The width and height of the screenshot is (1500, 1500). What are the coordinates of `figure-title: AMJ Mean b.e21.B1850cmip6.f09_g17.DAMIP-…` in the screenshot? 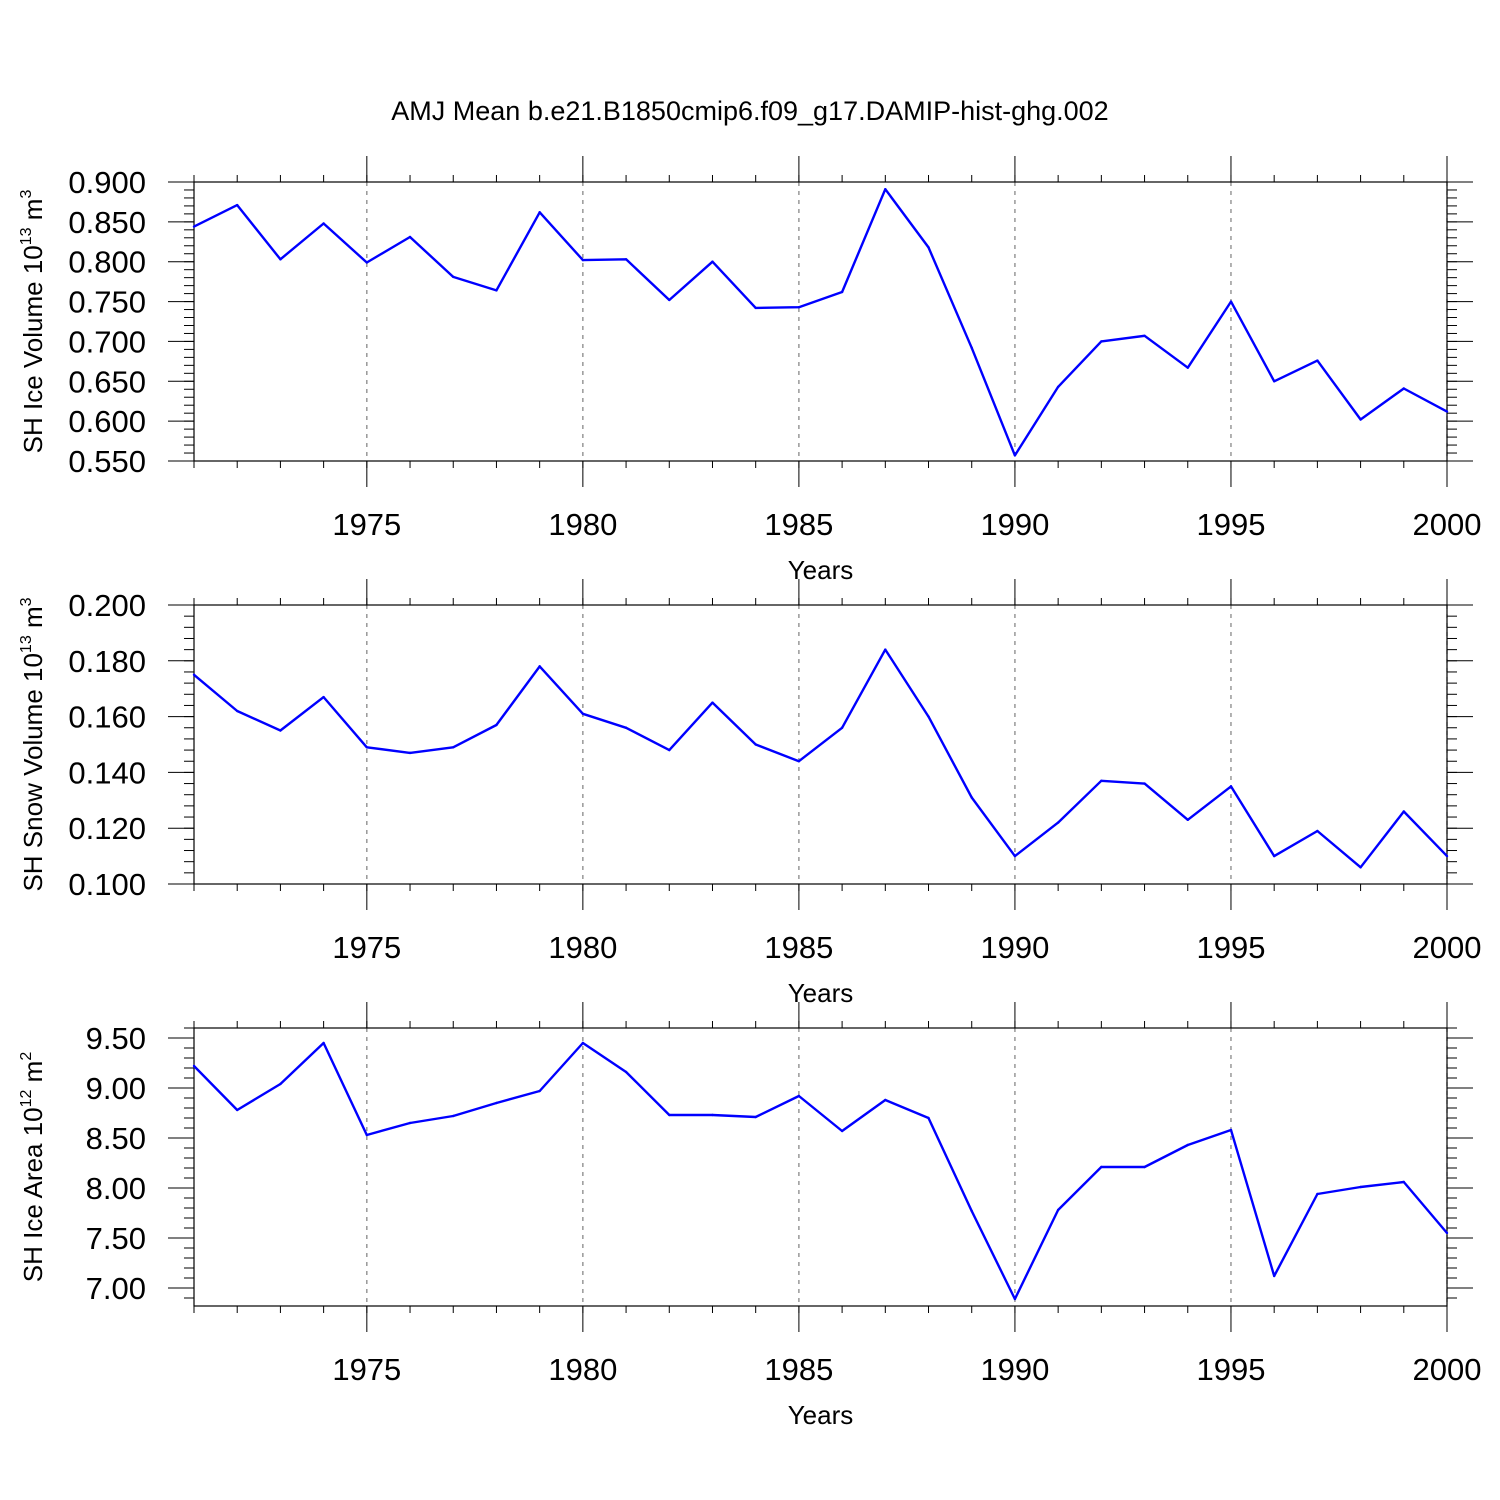 It's located at (749, 111).